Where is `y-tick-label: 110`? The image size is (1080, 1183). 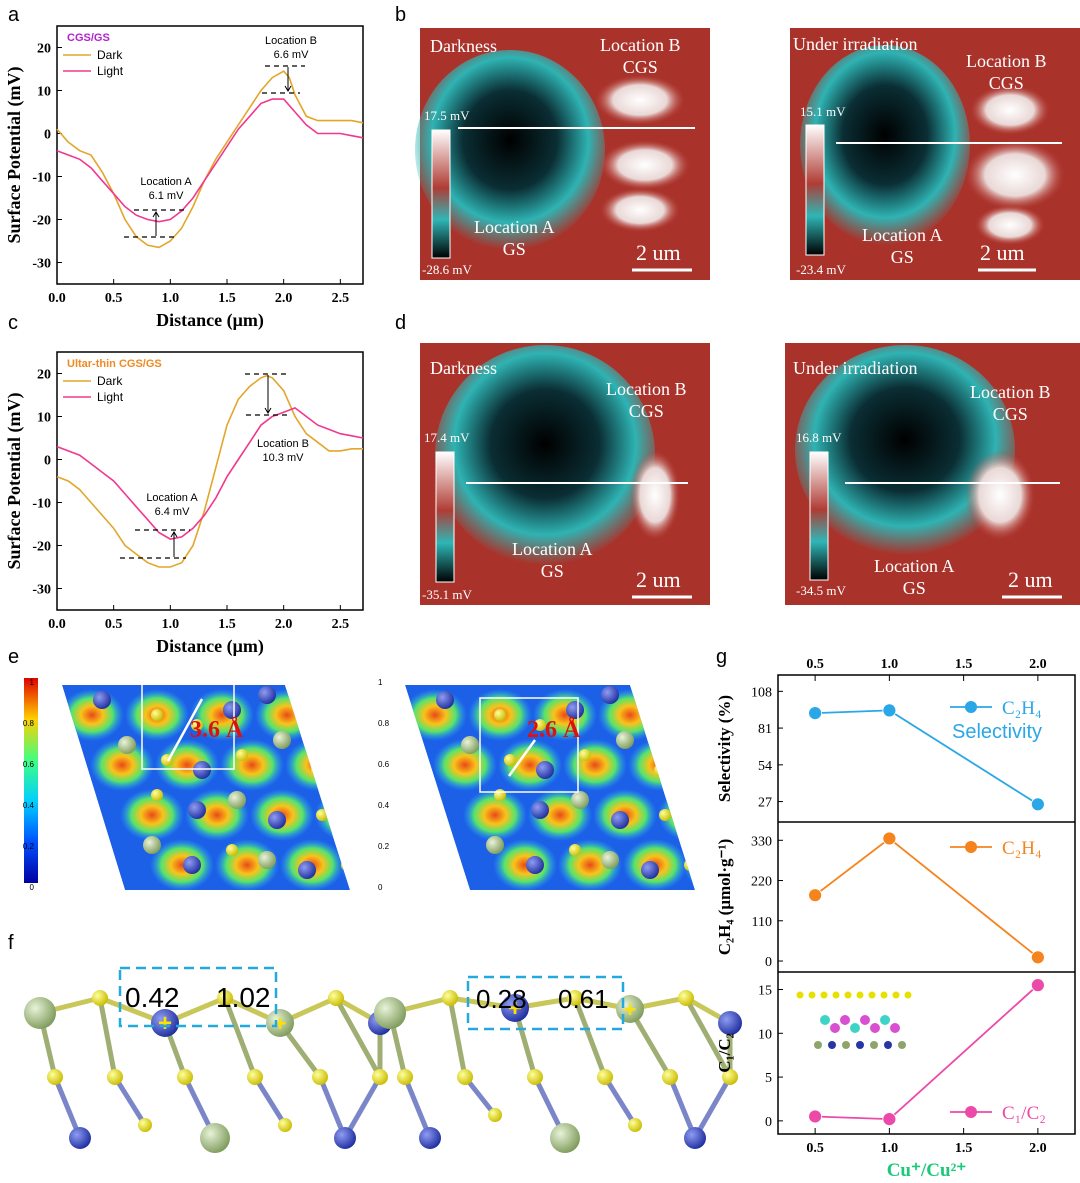
y-tick-label: 110 is located at coordinates (762, 922).